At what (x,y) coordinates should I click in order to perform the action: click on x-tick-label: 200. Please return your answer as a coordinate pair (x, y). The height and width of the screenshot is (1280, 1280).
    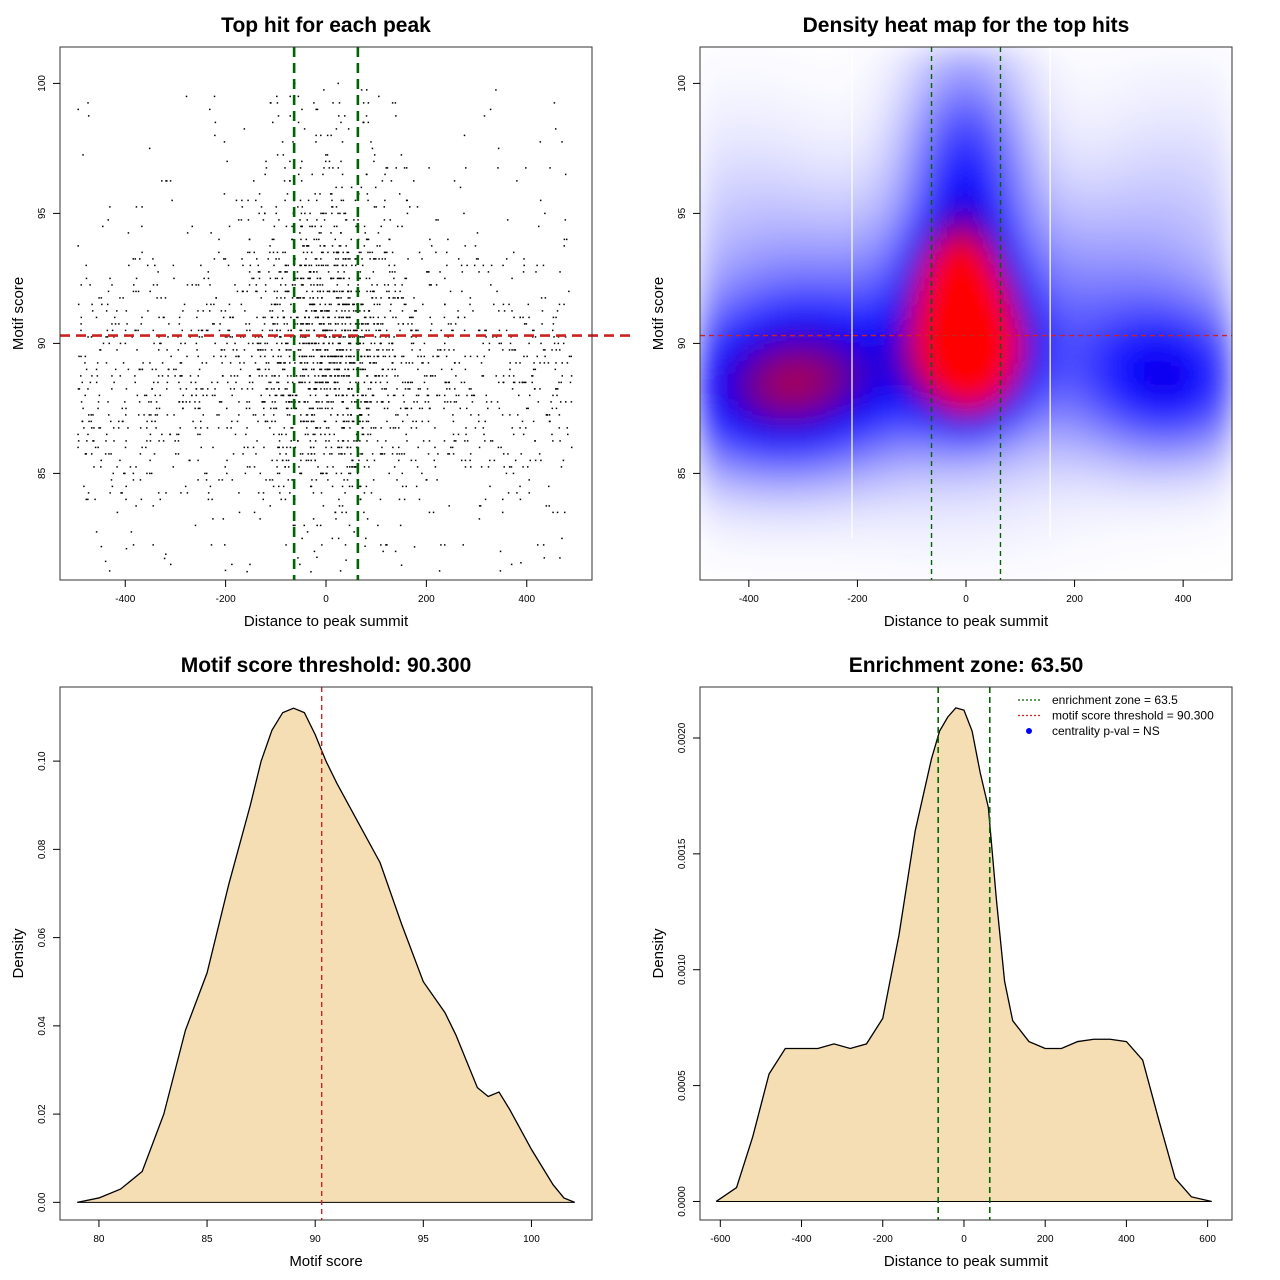
    Looking at the image, I should click on (1045, 1239).